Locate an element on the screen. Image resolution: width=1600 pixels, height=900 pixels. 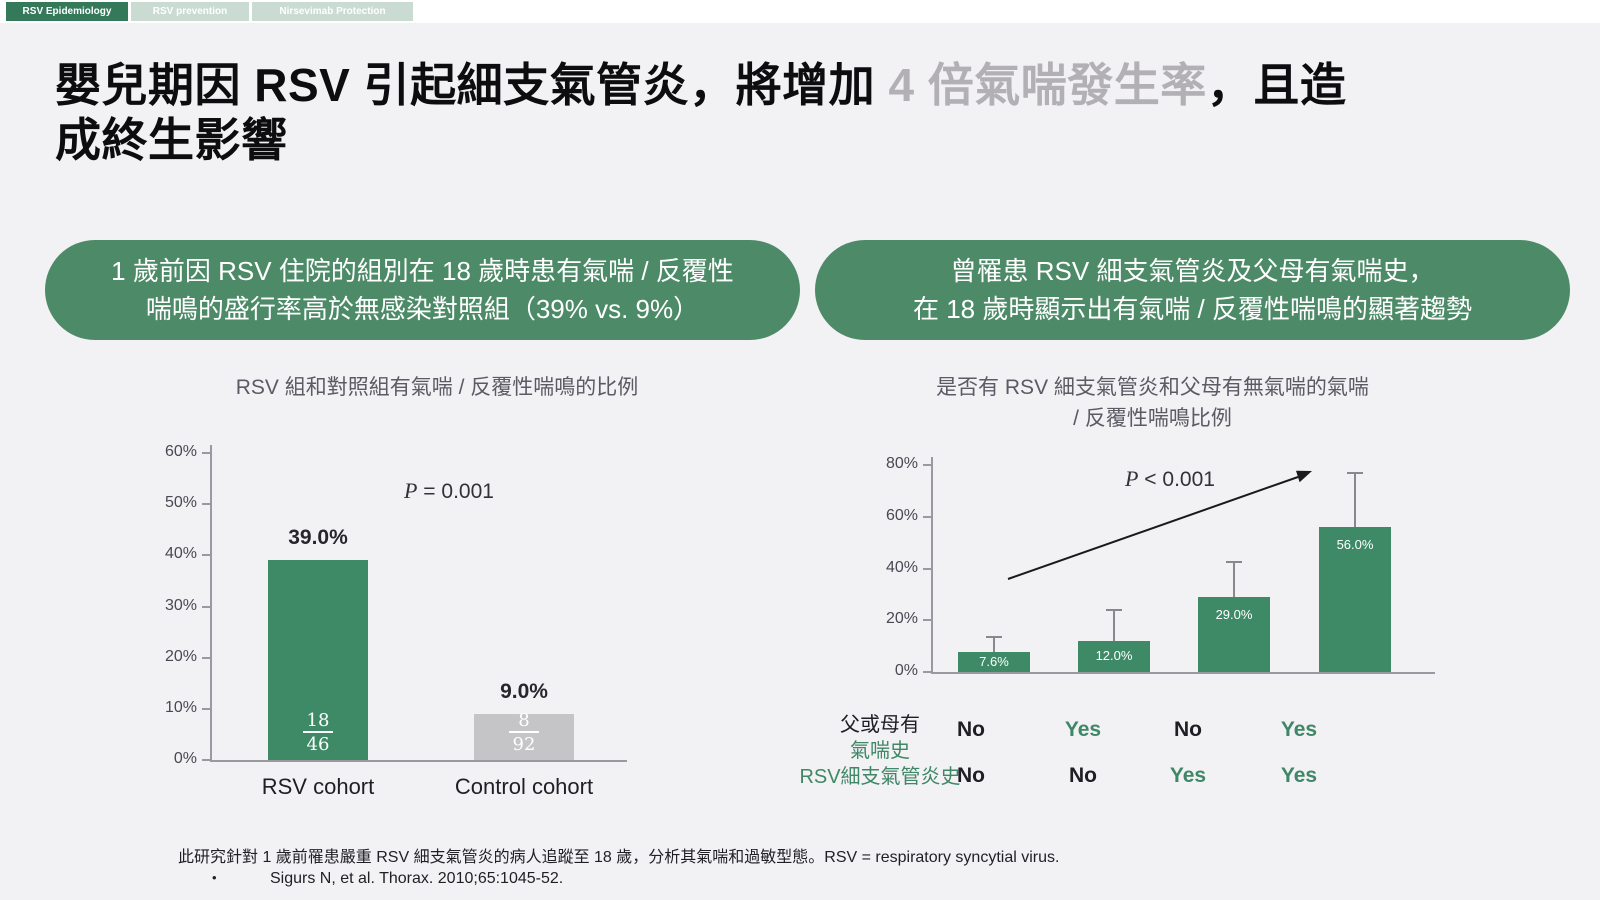
left-chart-title: RSV 組和對照組有氣喘 / 反覆性喘鳴的比例 is located at coordinates (437, 387).